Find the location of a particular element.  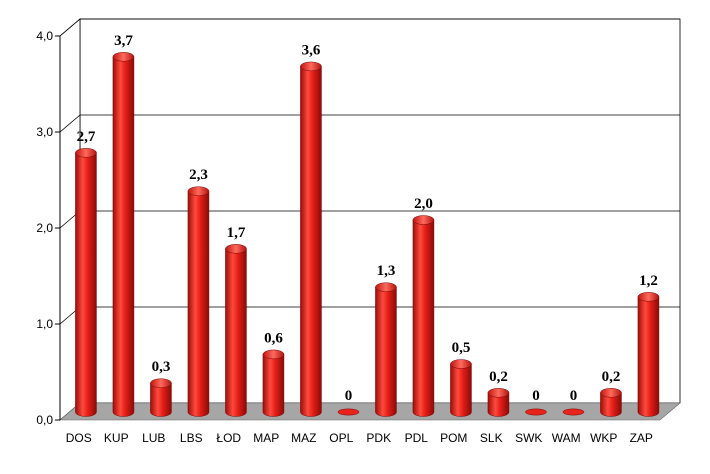

bar-SLK is located at coordinates (498, 402).